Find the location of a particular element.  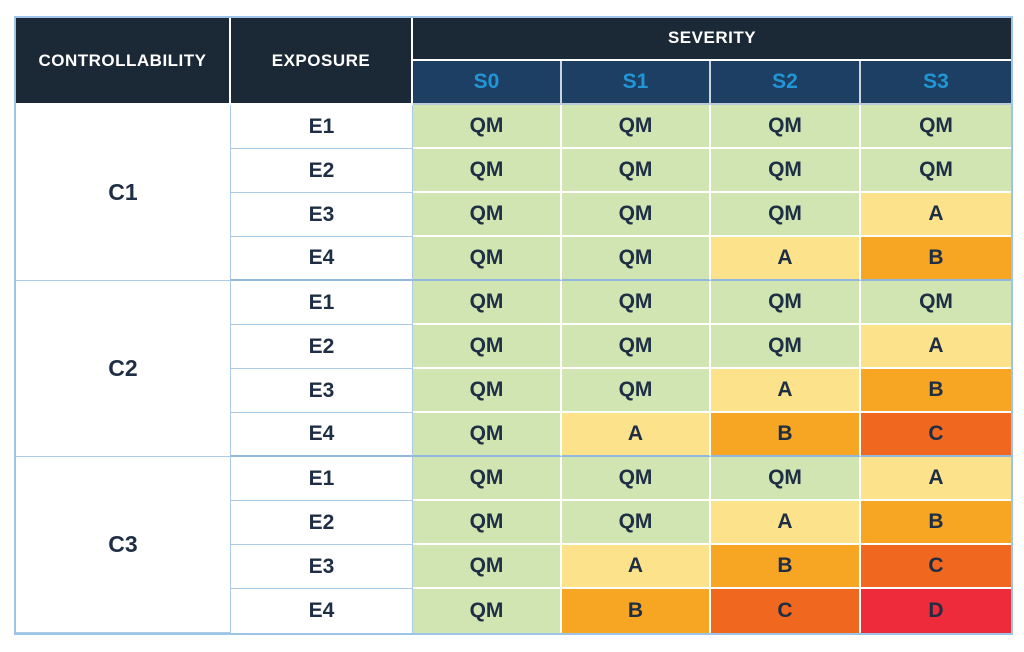

controllability-cell-c1: C1 is located at coordinates (123, 193).